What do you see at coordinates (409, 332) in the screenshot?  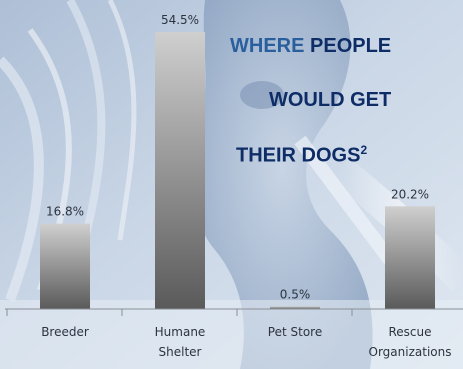 I see `category-label-3-0: Rescue` at bounding box center [409, 332].